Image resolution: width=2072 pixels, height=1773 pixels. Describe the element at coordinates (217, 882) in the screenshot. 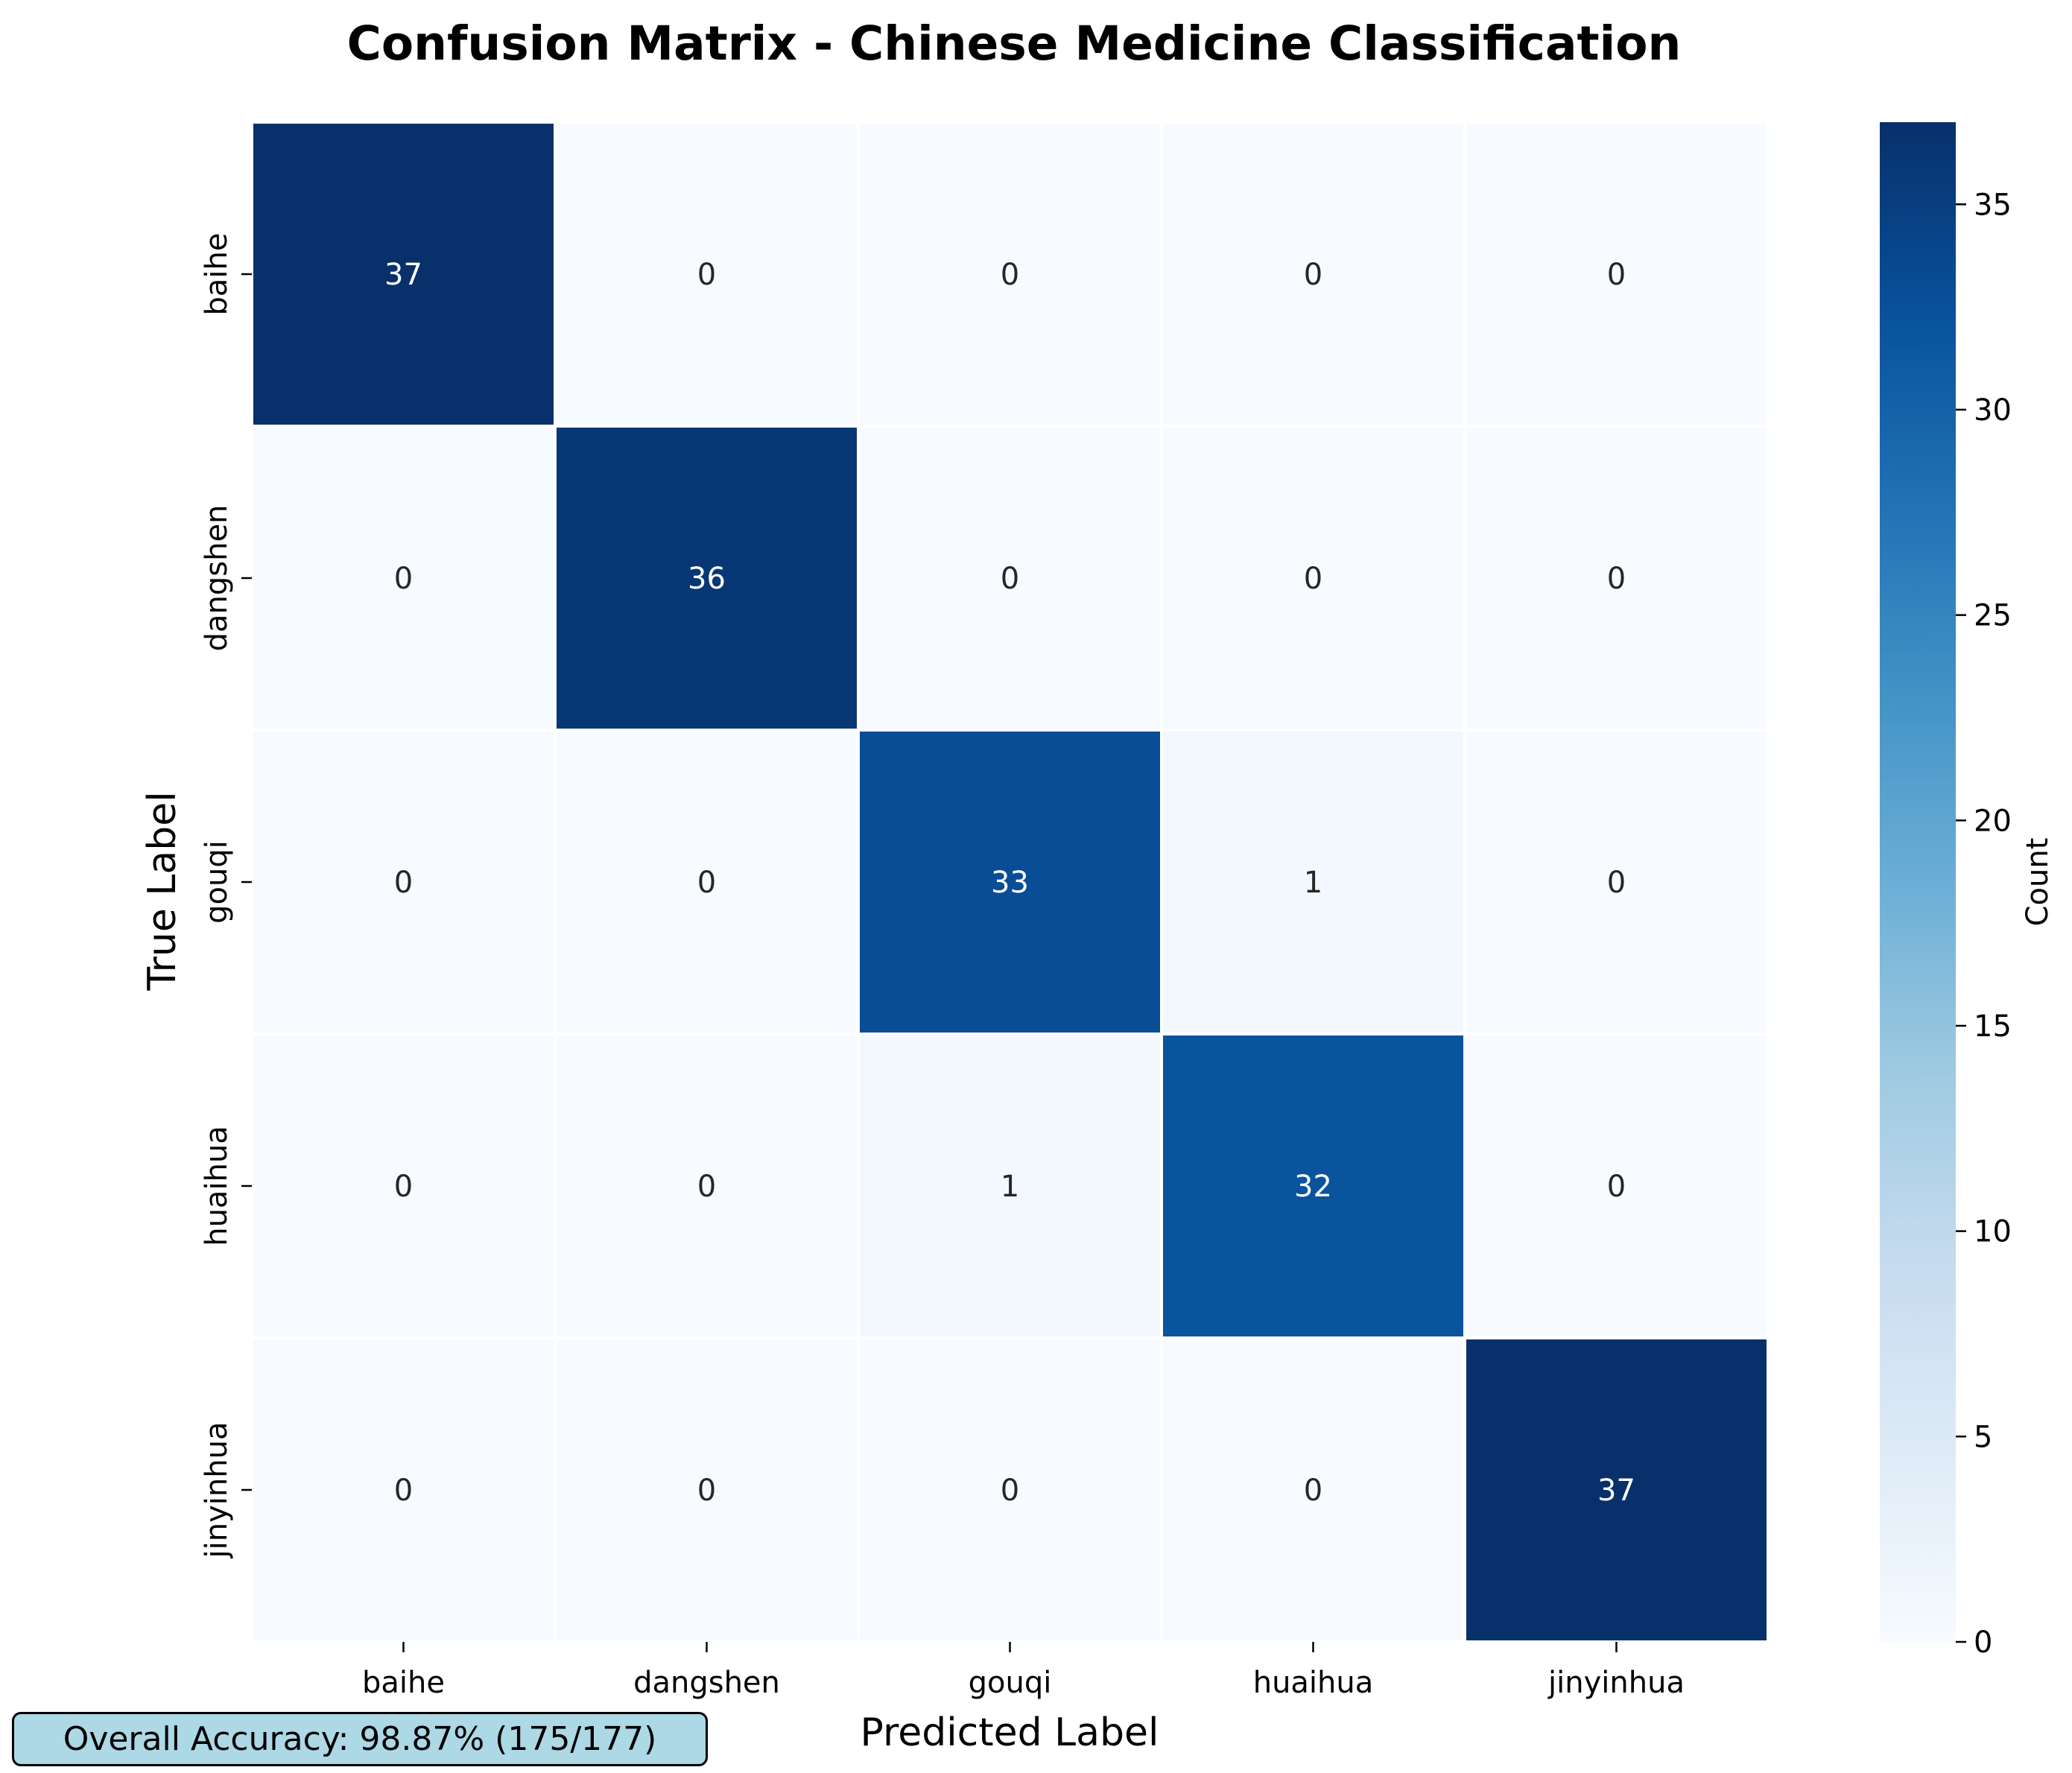

I see `y-tick-label: gouqi` at that location.